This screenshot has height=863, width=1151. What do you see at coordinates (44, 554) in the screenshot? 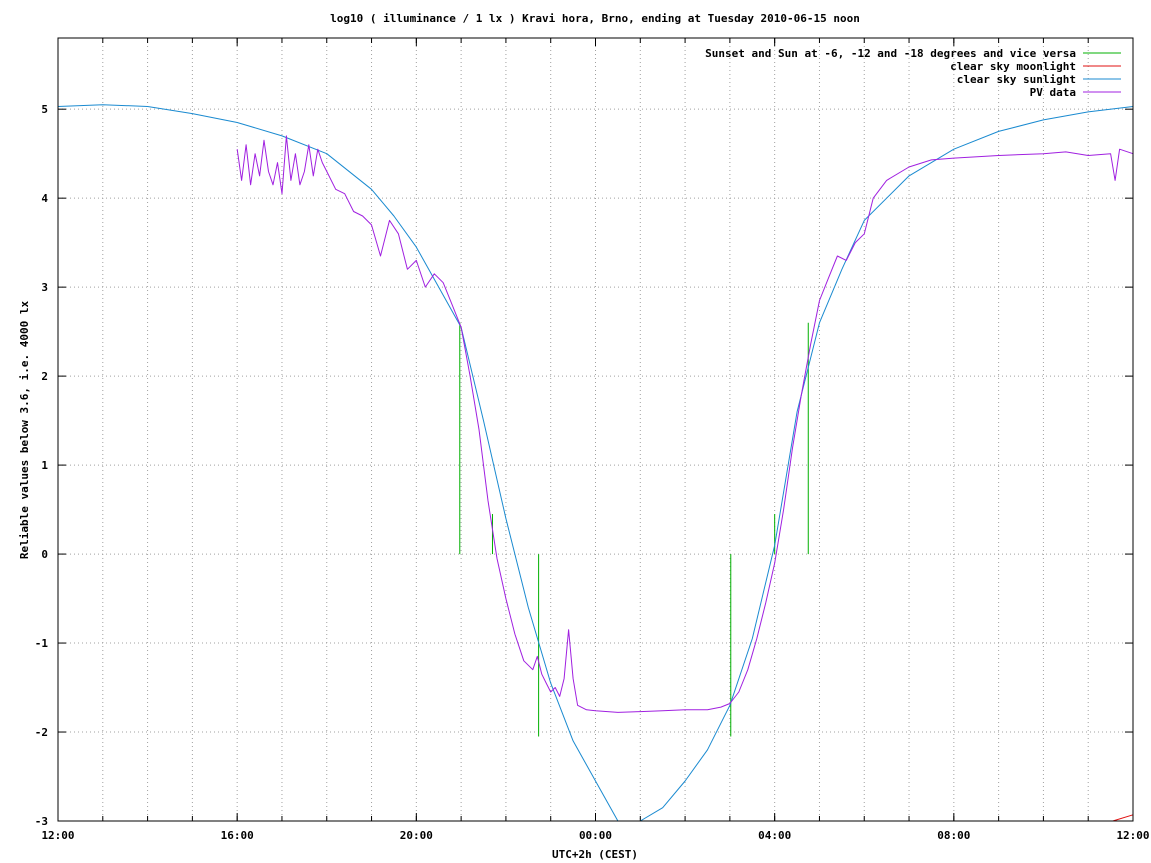
I see `y-tick-label: 0` at bounding box center [44, 554].